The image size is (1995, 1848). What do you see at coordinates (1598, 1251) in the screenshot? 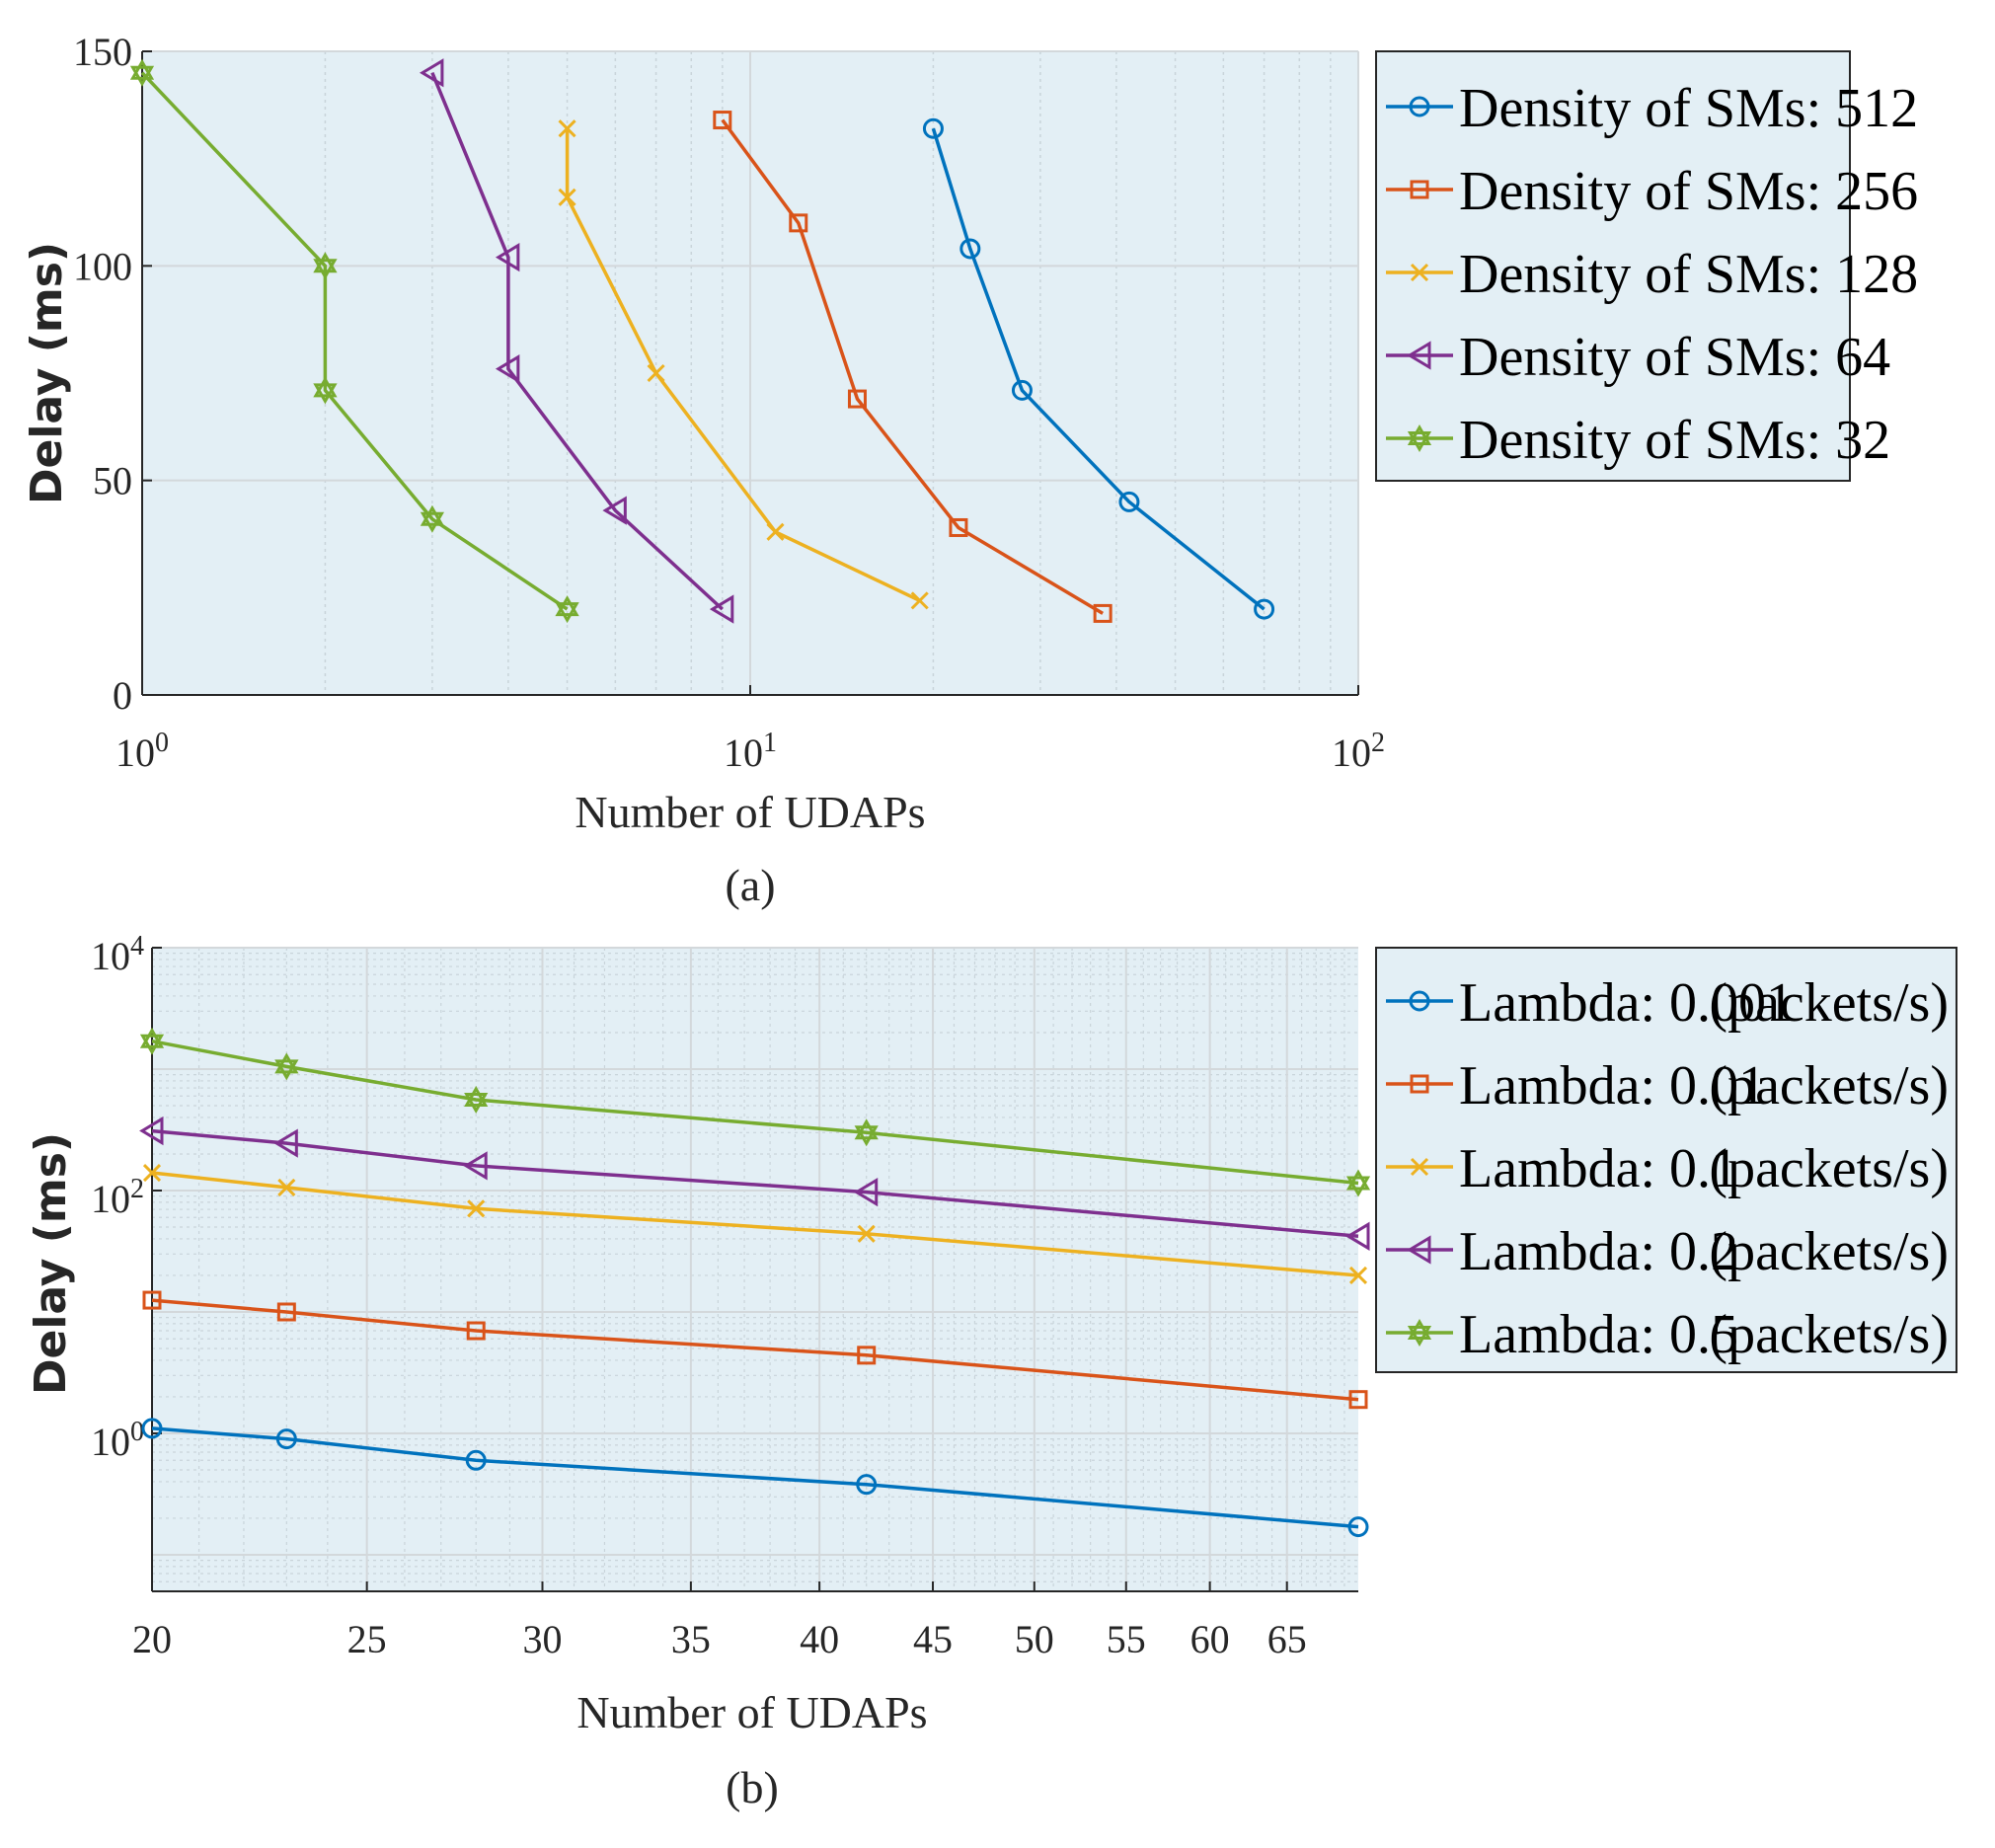
I see `legend-label-b-3: Lambda: 0.2` at bounding box center [1598, 1251].